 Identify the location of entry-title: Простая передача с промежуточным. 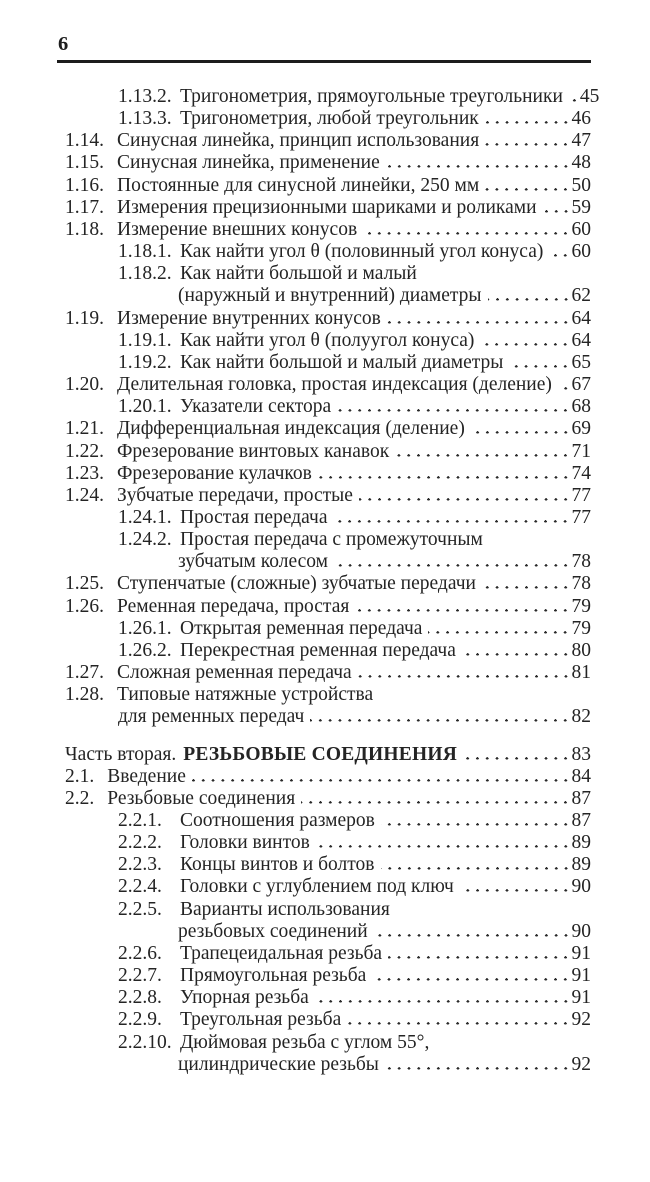
(331, 540).